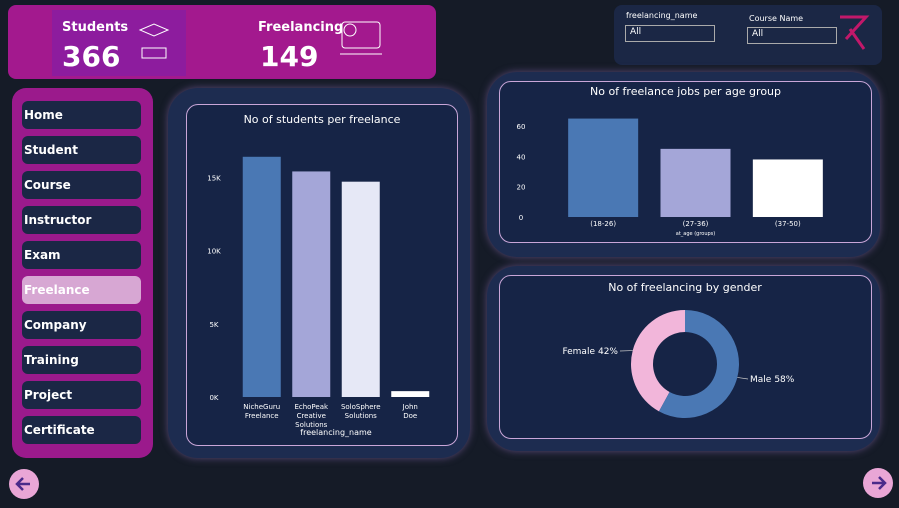 The image size is (899, 508). What do you see at coordinates (81, 395) in the screenshot?
I see `nav-button: Project` at bounding box center [81, 395].